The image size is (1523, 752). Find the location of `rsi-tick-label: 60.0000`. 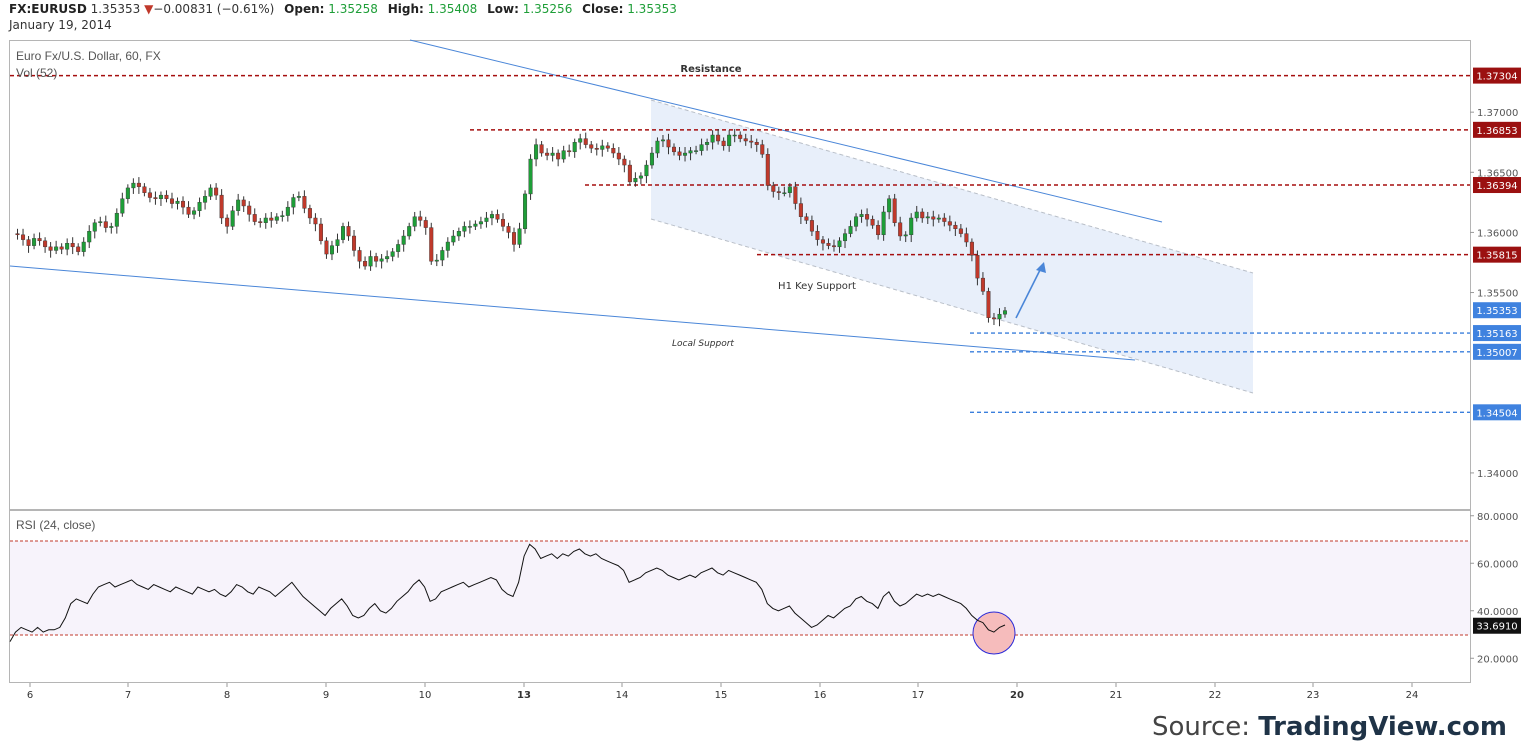

rsi-tick-label: 60.0000 is located at coordinates (1497, 564).